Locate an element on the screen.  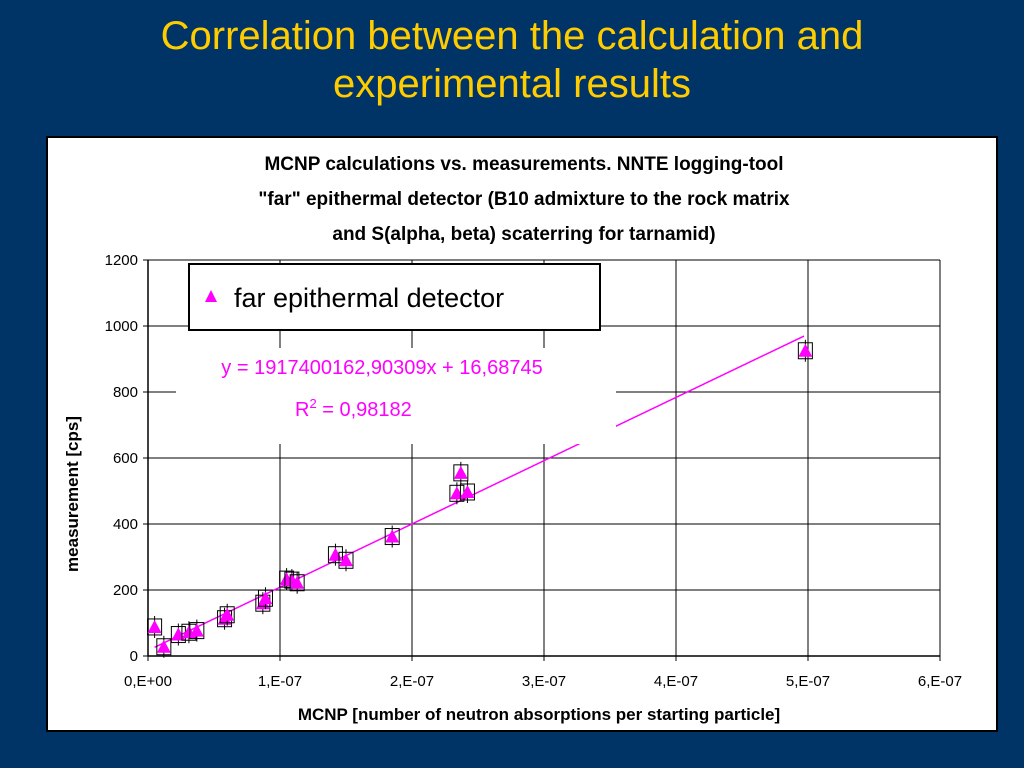
y-tick-label: 600 is located at coordinates (125, 458).